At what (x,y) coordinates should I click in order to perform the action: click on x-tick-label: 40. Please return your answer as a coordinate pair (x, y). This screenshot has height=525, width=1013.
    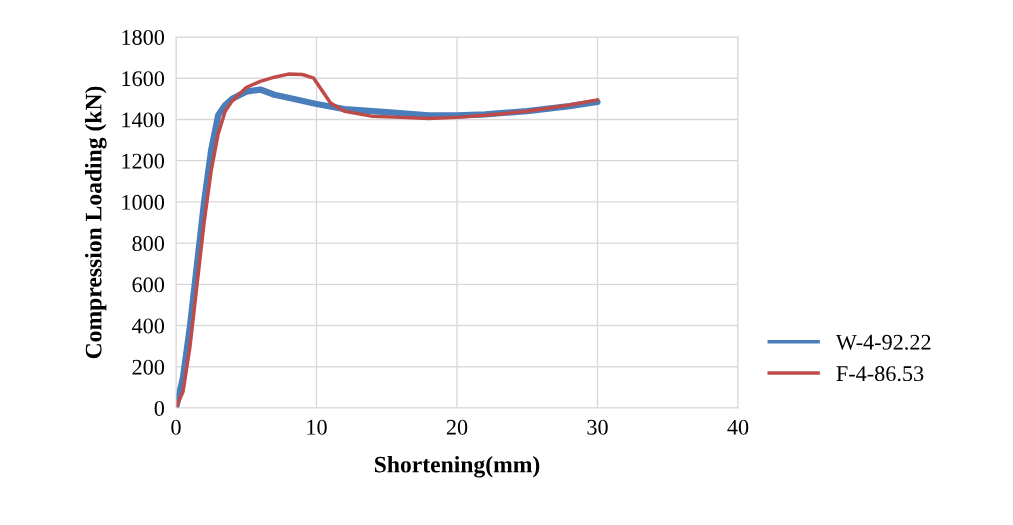
    Looking at the image, I should click on (738, 427).